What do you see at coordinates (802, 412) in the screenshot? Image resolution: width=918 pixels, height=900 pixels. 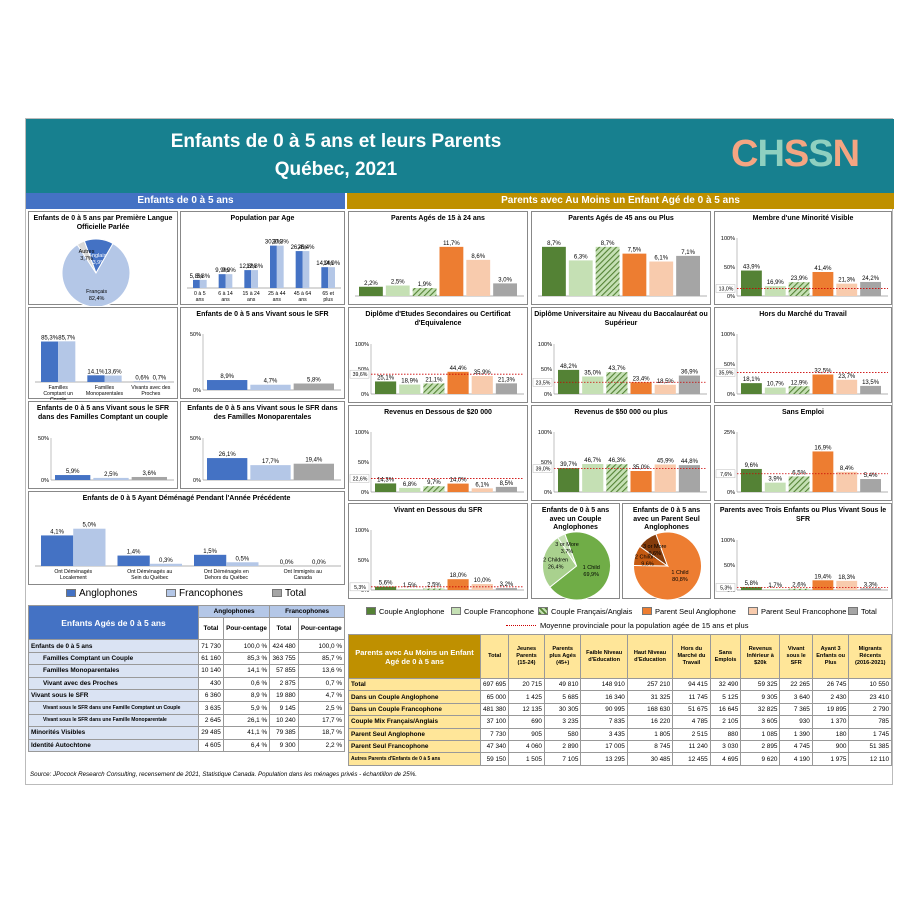 I see `chart-title: Sans Emploi` at bounding box center [802, 412].